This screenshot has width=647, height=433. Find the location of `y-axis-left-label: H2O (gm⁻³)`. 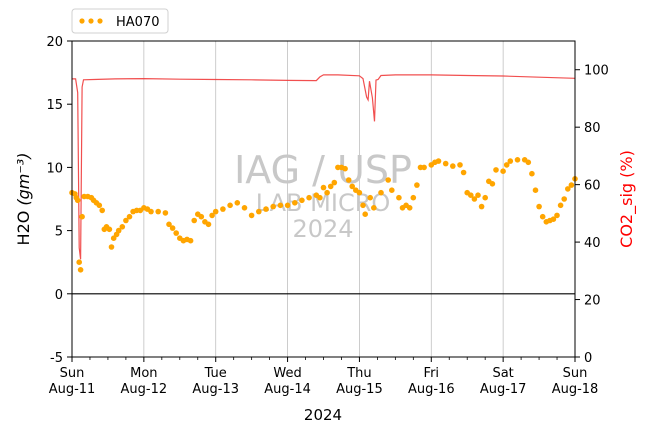

y-axis-left-label: H2O (gm⁻³) is located at coordinates (23, 199).